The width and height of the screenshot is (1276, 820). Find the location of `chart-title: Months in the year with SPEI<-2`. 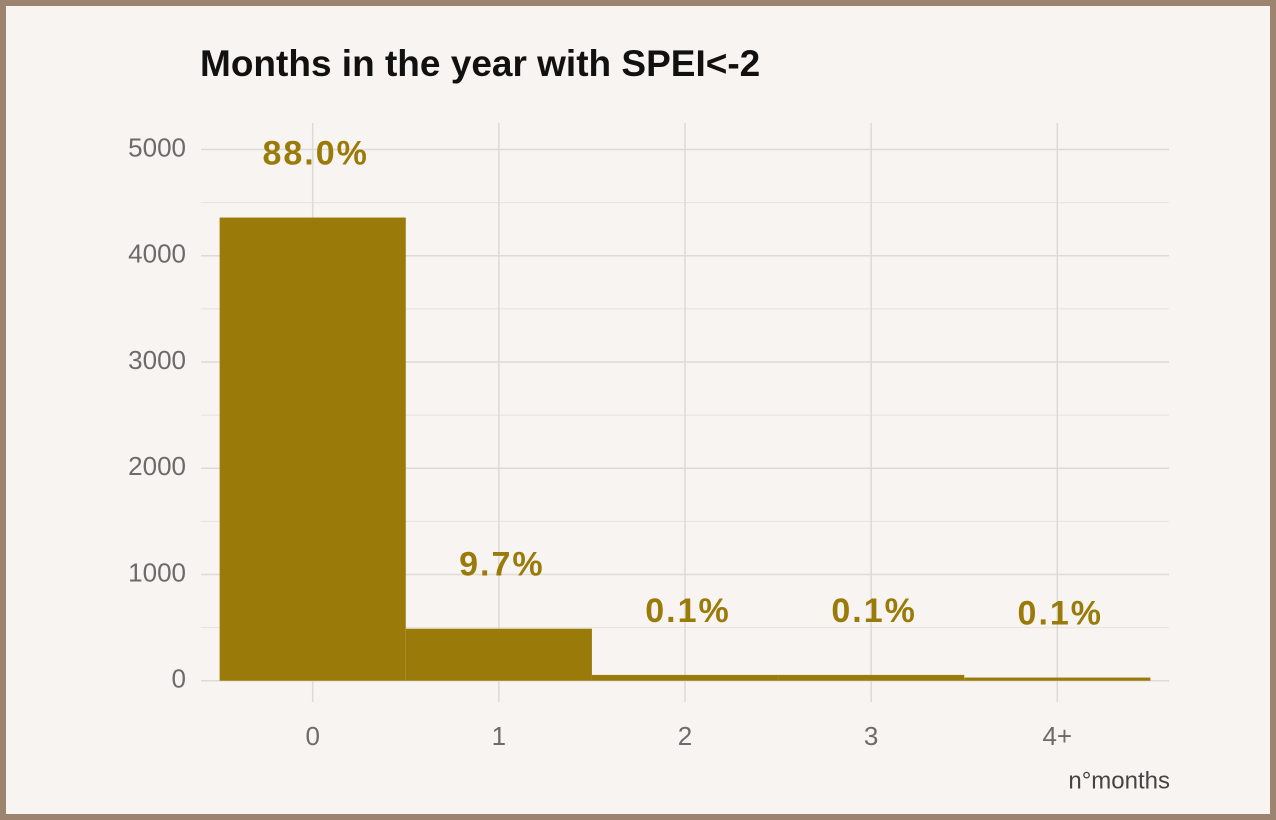

chart-title: Months in the year with SPEI<-2 is located at coordinates (480, 63).